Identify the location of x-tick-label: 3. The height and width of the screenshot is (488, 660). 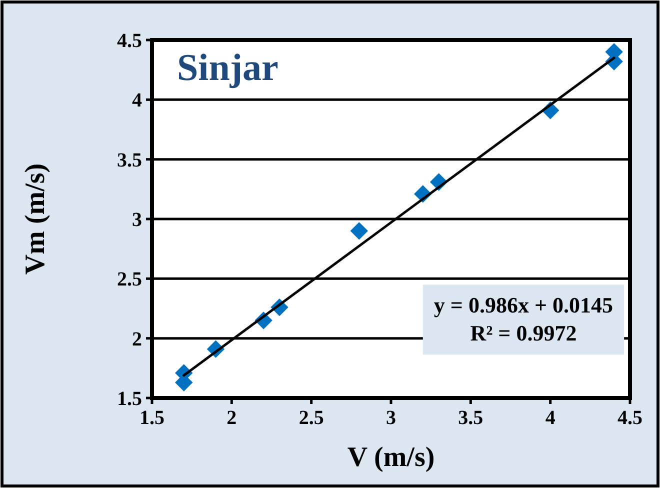
(391, 418).